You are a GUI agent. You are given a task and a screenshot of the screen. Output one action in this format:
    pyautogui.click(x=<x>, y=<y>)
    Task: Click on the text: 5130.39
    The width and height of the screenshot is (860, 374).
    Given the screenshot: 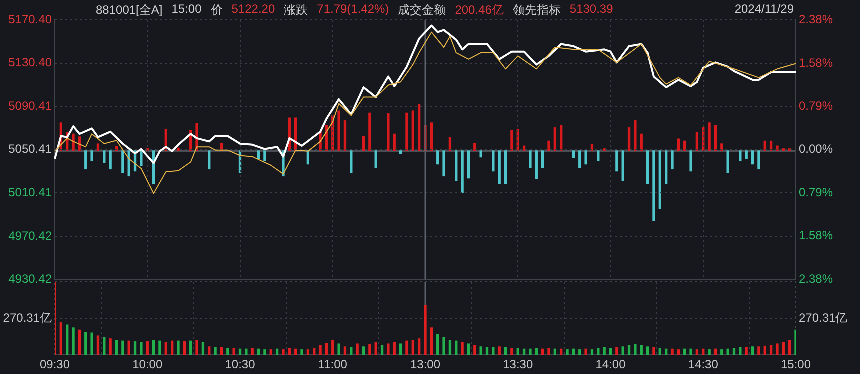 What is the action you would take?
    pyautogui.click(x=592, y=9)
    